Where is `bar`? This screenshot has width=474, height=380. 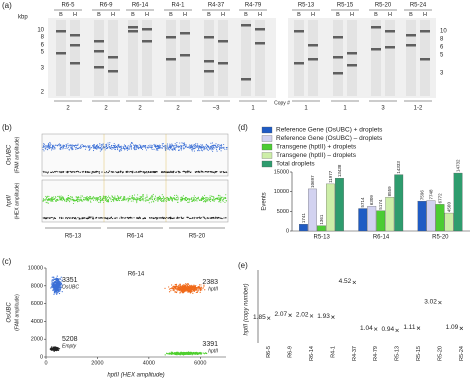 bar is located at coordinates (449, 222).